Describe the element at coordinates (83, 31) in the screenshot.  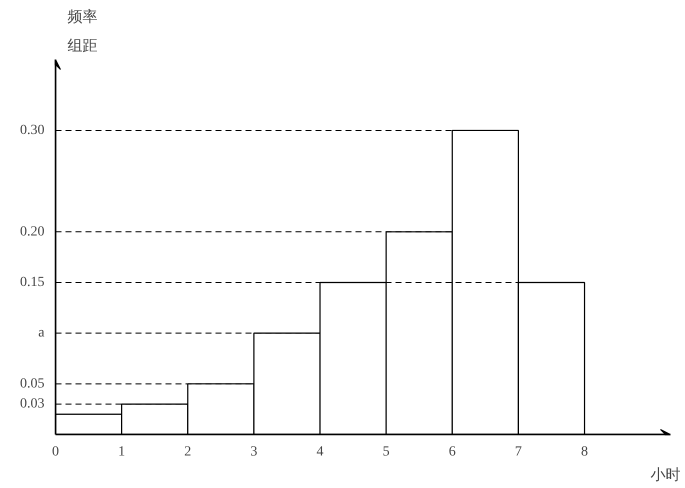
I see `y-axis-title: 频率组距` at that location.